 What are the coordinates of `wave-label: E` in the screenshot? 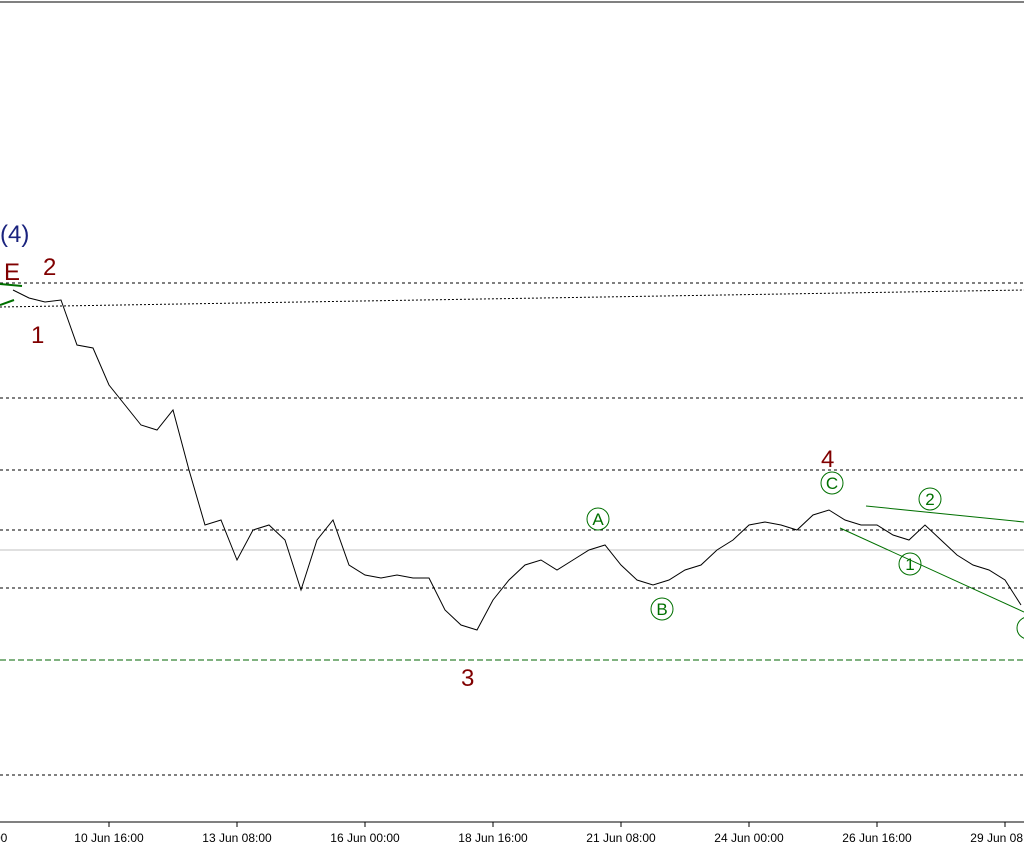 It's located at (12, 272).